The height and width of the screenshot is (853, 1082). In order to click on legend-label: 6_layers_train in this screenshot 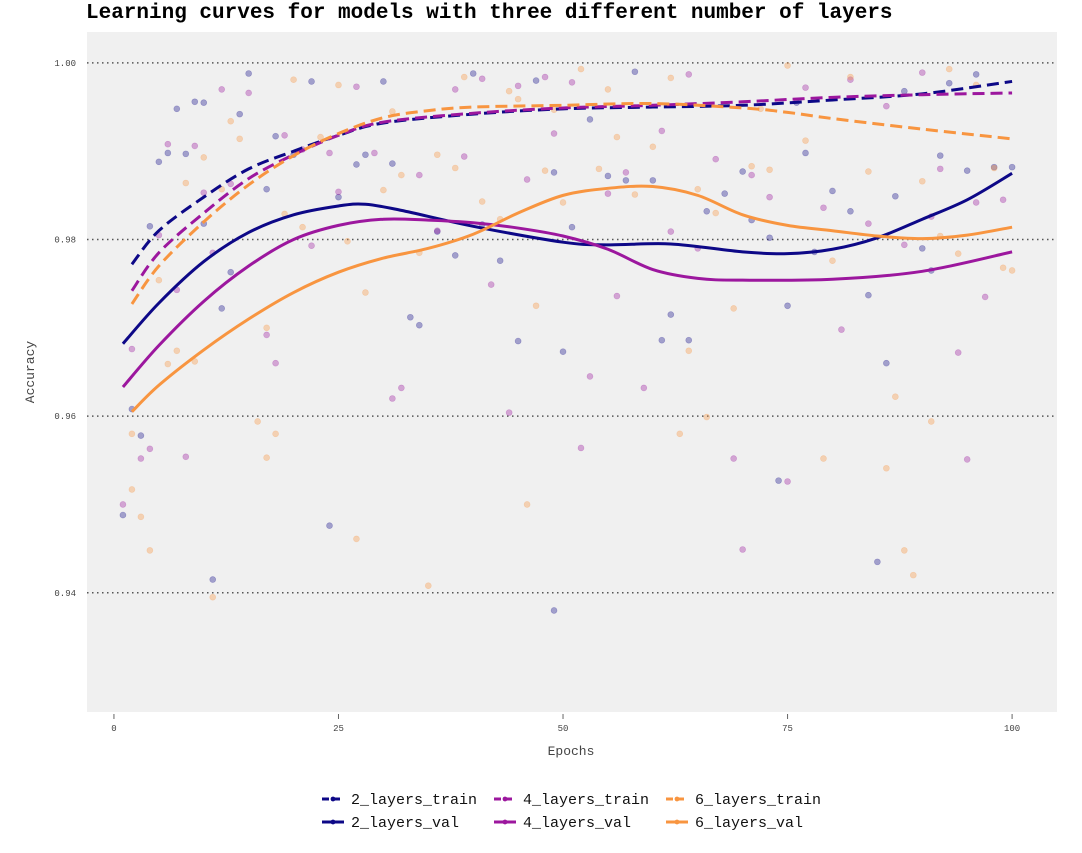, I will do `click(758, 800)`.